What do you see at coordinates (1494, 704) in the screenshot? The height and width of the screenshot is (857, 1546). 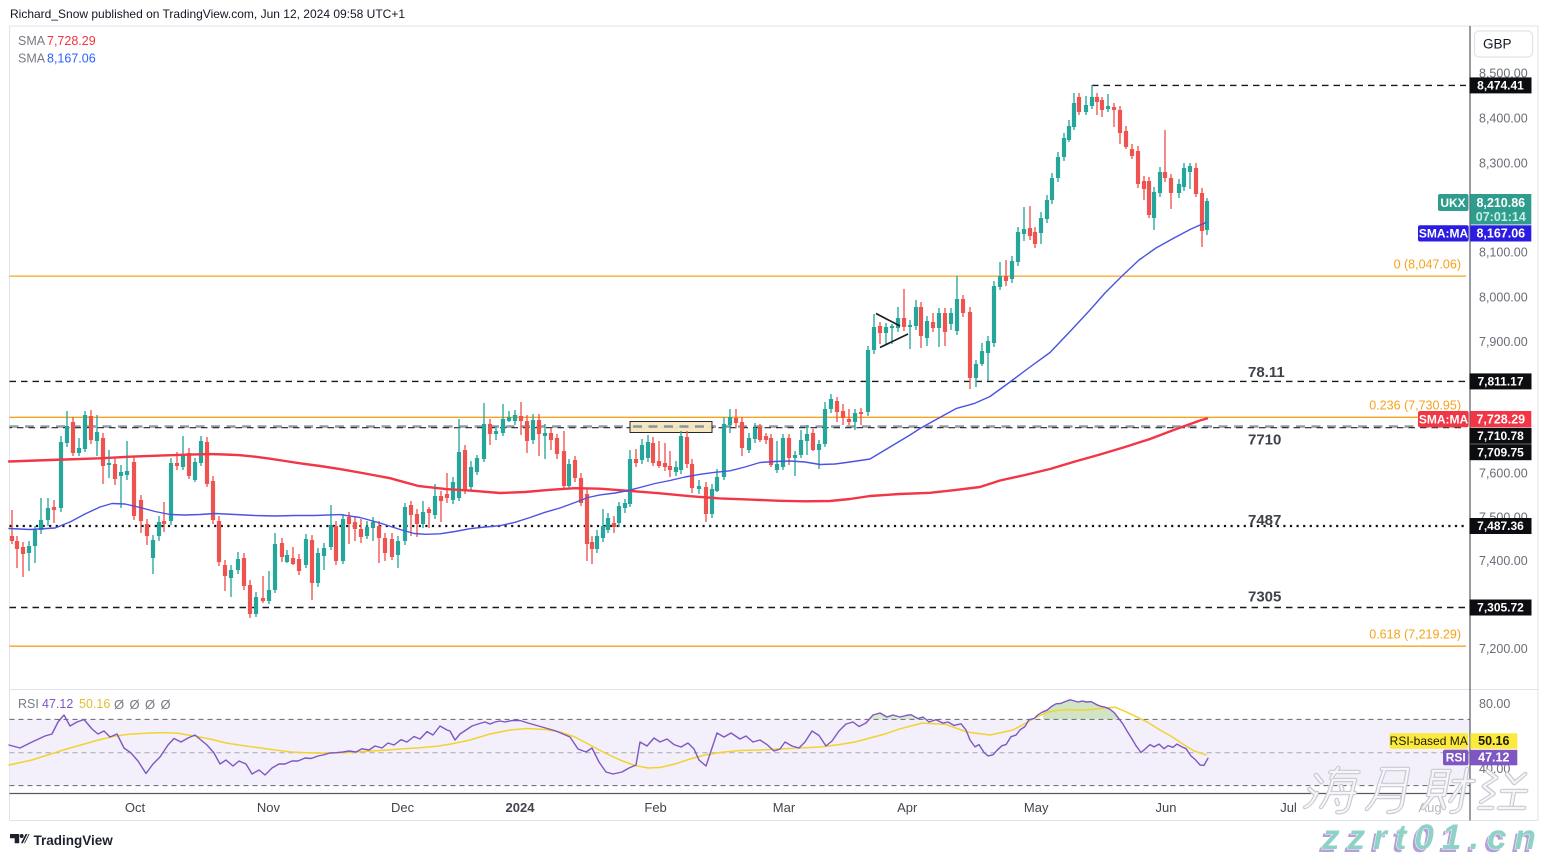 I see `svg-text: 80.00` at bounding box center [1494, 704].